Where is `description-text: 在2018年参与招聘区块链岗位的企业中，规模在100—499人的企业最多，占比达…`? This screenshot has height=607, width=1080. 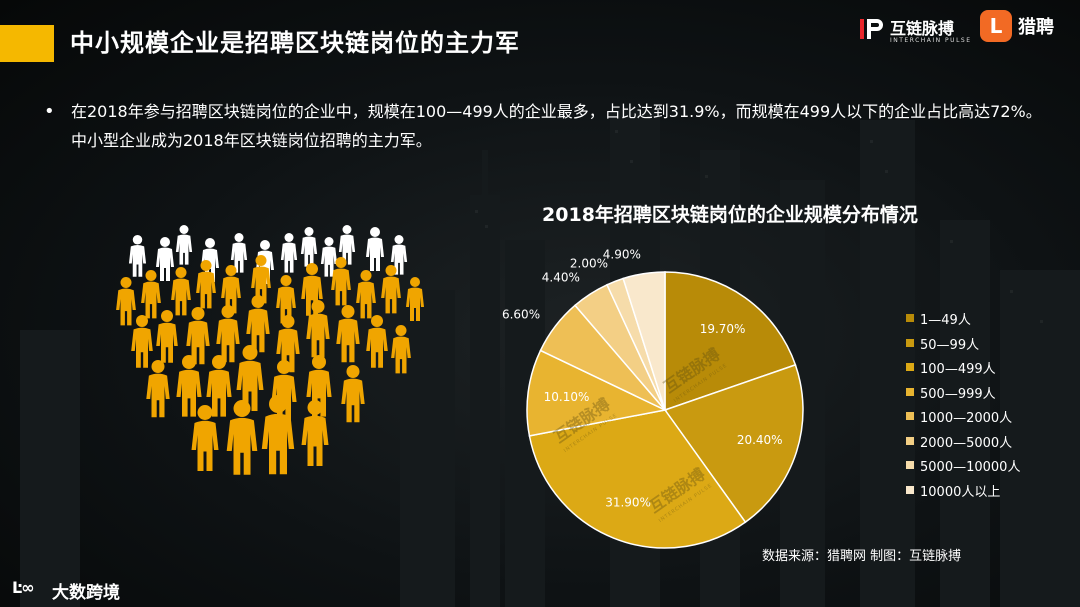
description-text: 在2018年参与招聘区块链岗位的企业中，规模在100—499人的企业最多，占比达… is located at coordinates (556, 126).